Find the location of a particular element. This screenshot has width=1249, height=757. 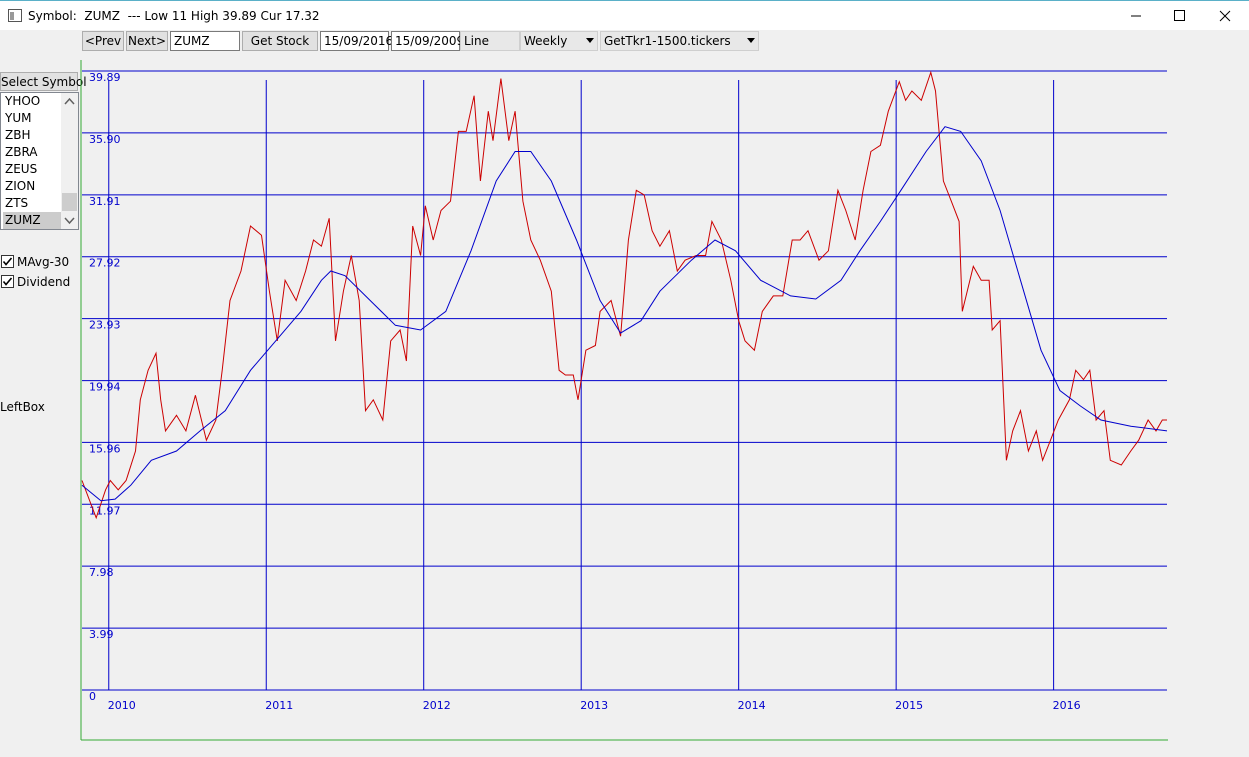

y-tick-label: 35.90 is located at coordinates (105, 139).